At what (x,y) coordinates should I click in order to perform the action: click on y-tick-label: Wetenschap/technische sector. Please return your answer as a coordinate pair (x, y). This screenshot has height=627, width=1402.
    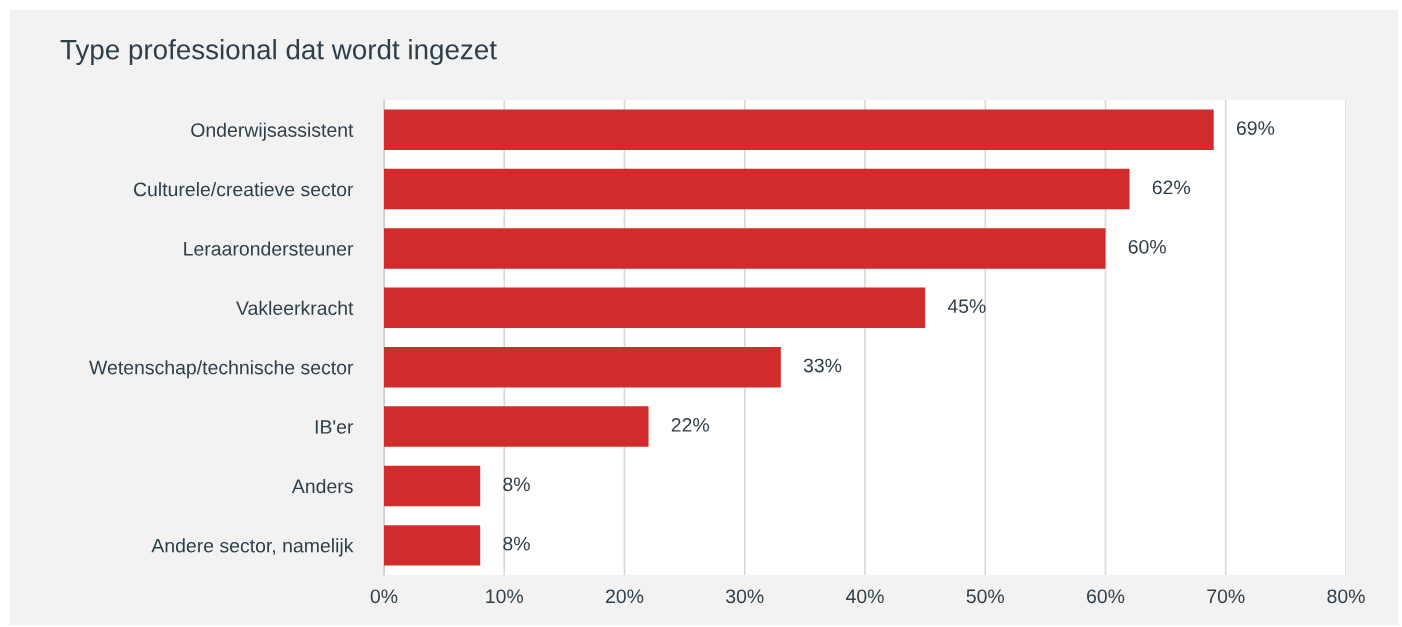
    Looking at the image, I should click on (221, 369).